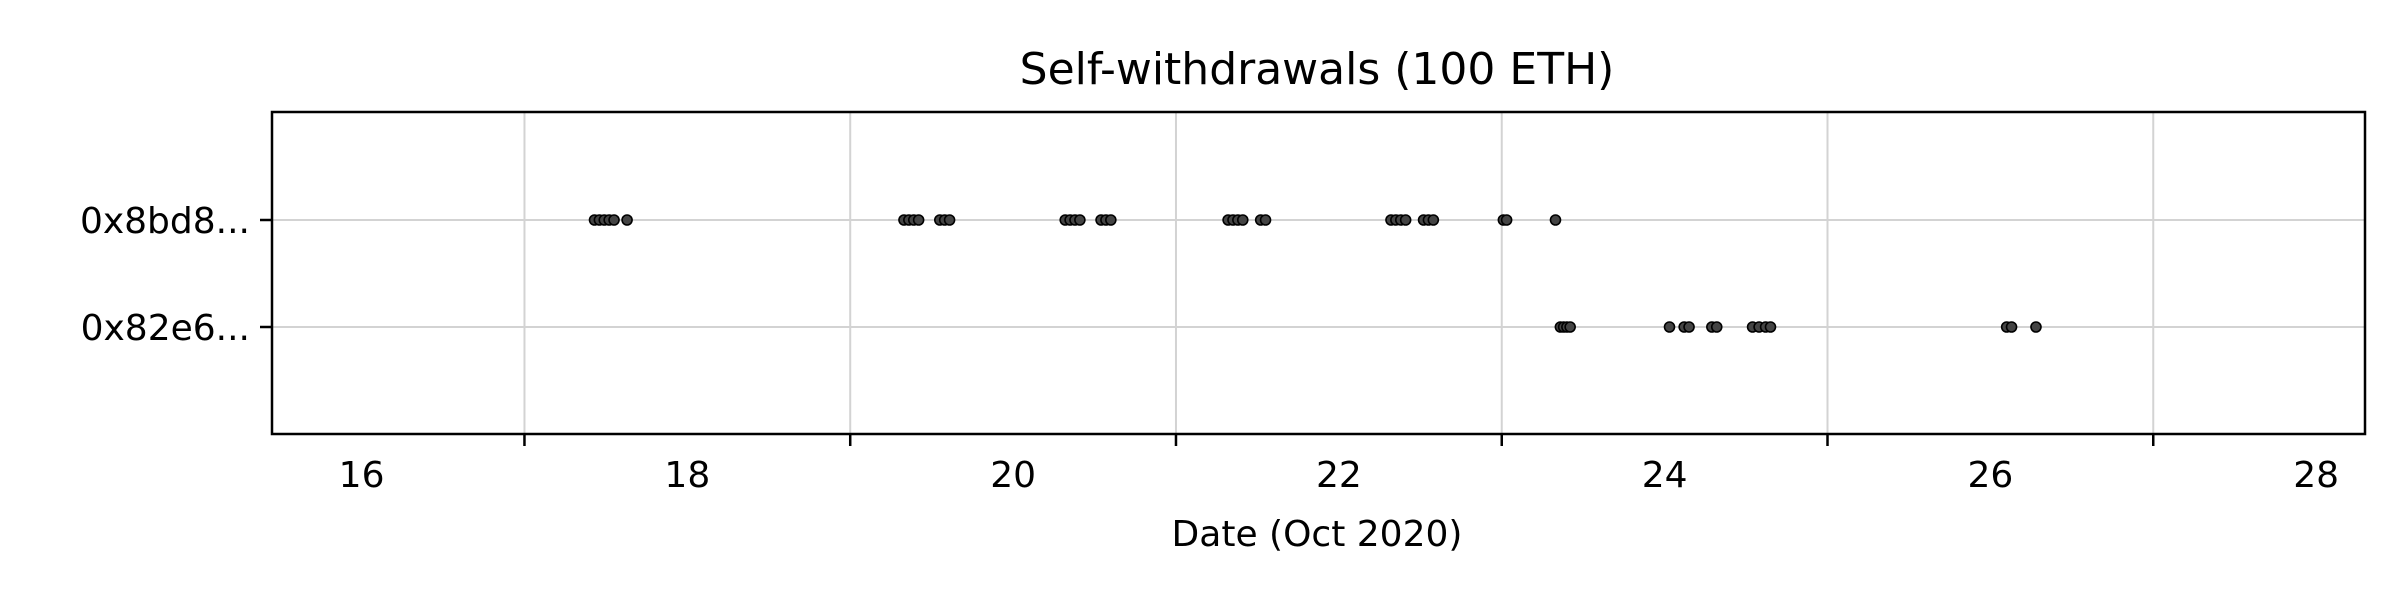  What do you see at coordinates (1317, 534) in the screenshot?
I see `x-axis-label: Date (Oct 2020)` at bounding box center [1317, 534].